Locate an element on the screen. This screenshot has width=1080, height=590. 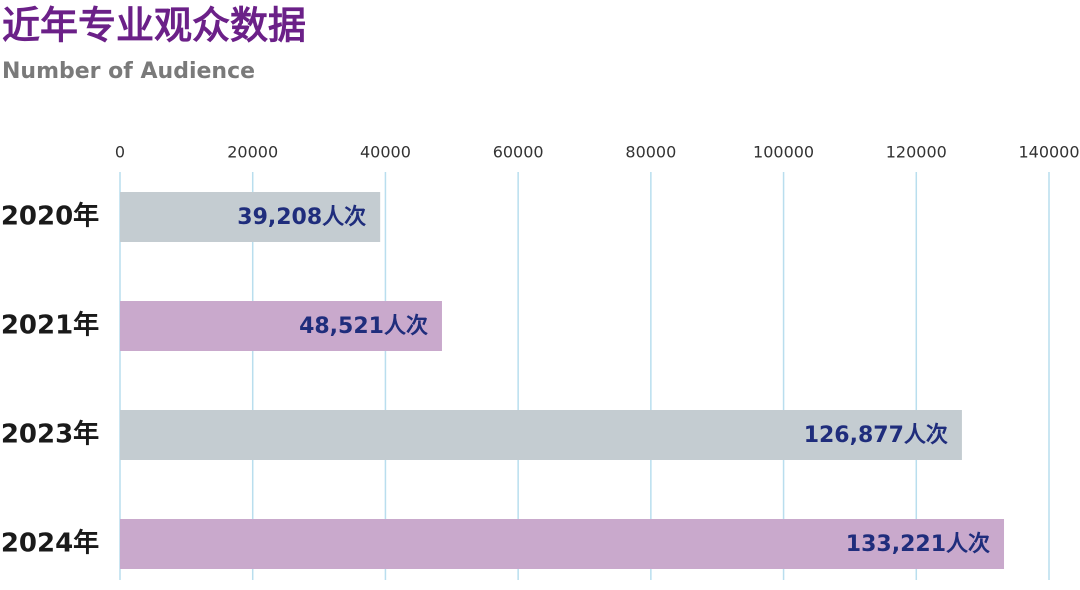
chart-subtitle: Number of Audience is located at coordinates (128, 71).